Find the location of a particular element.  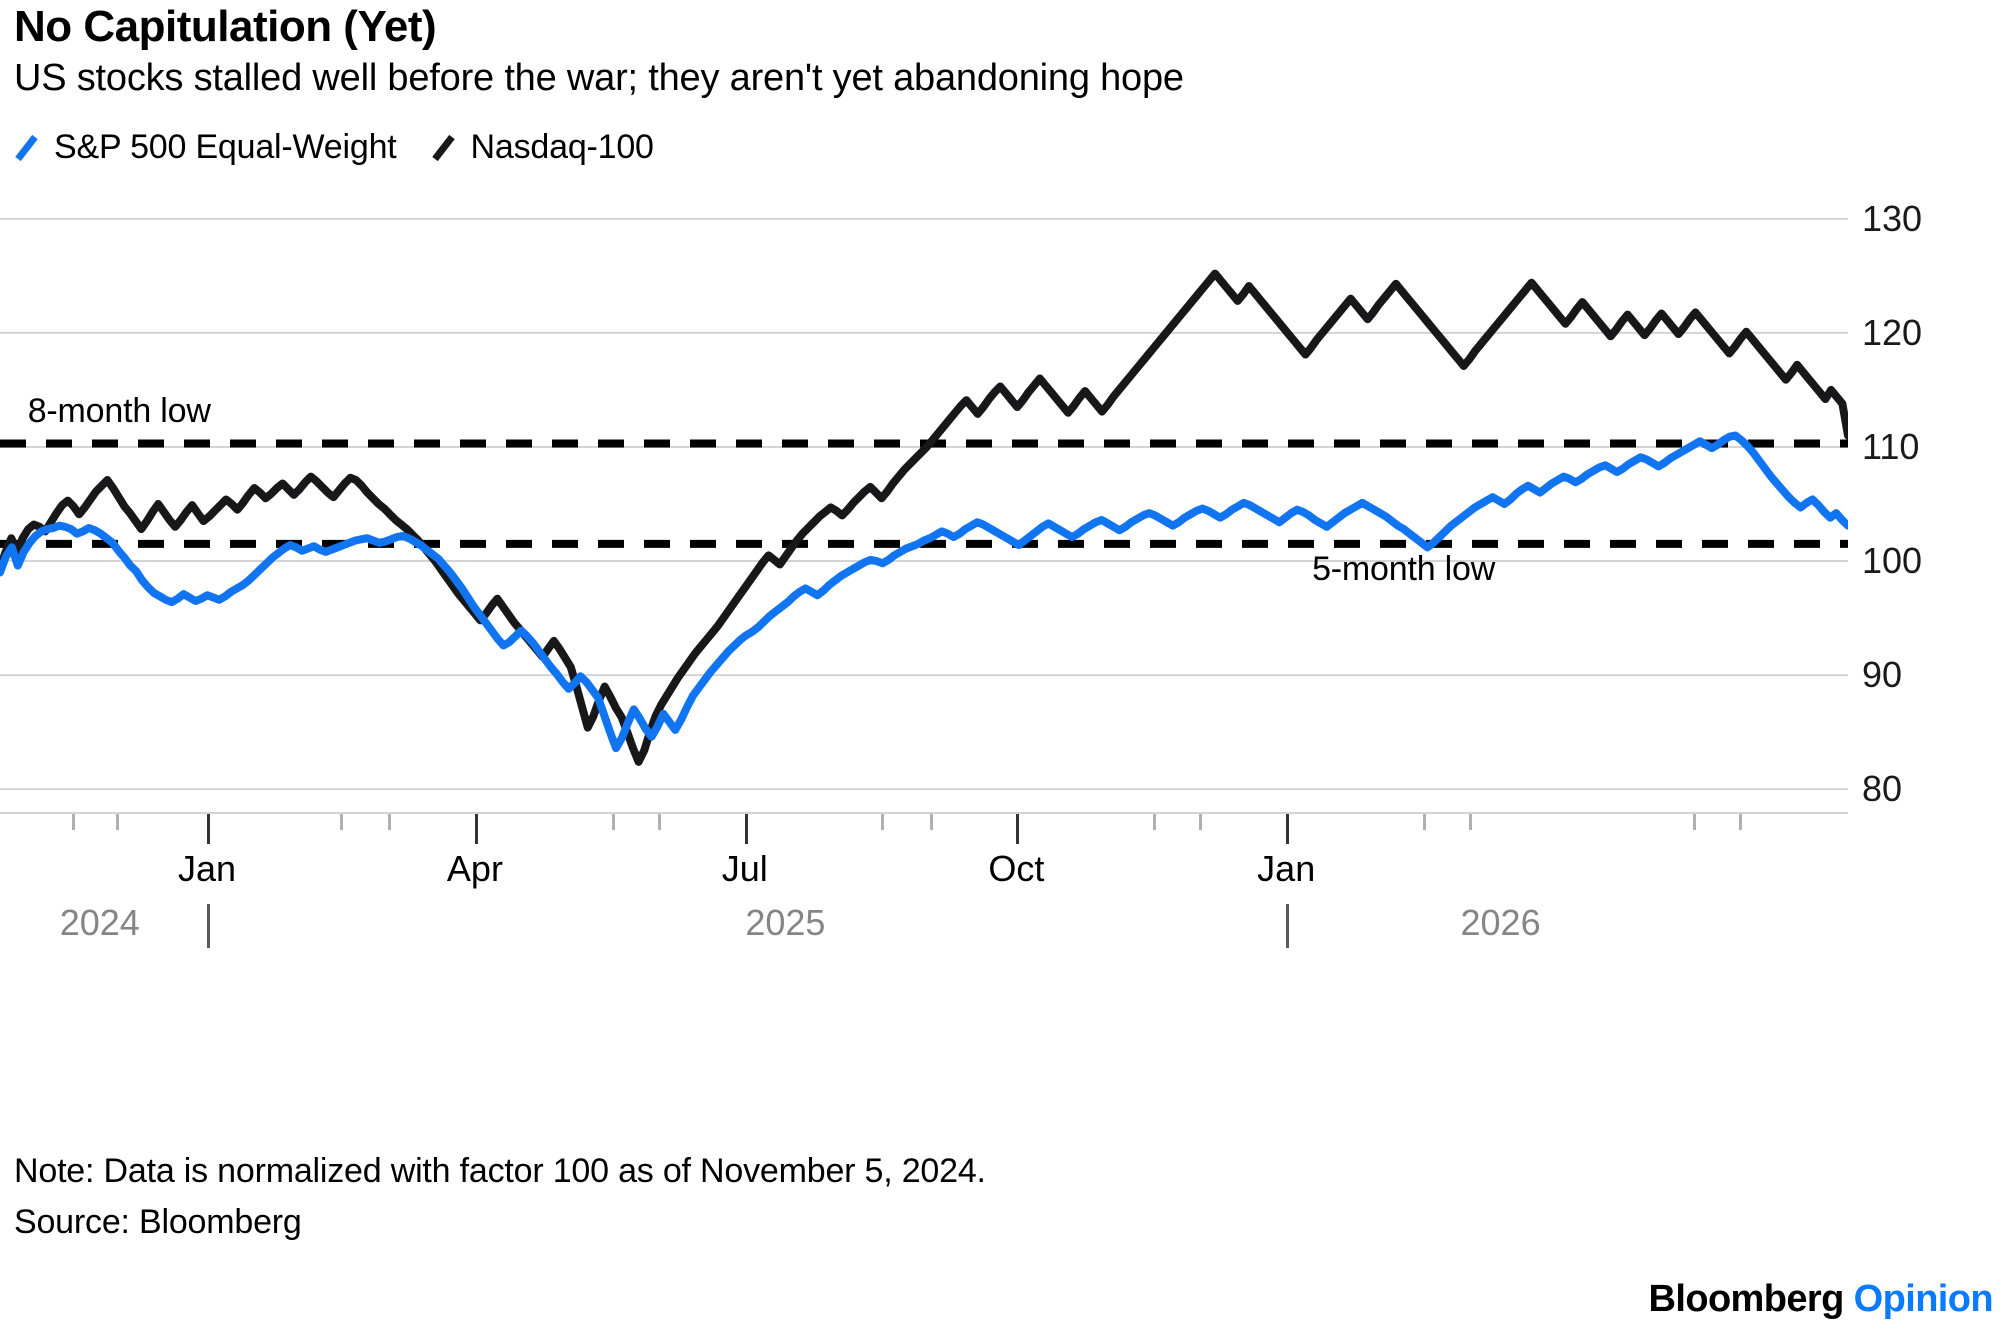

brand-opinion: Opinion is located at coordinates (1923, 1299).